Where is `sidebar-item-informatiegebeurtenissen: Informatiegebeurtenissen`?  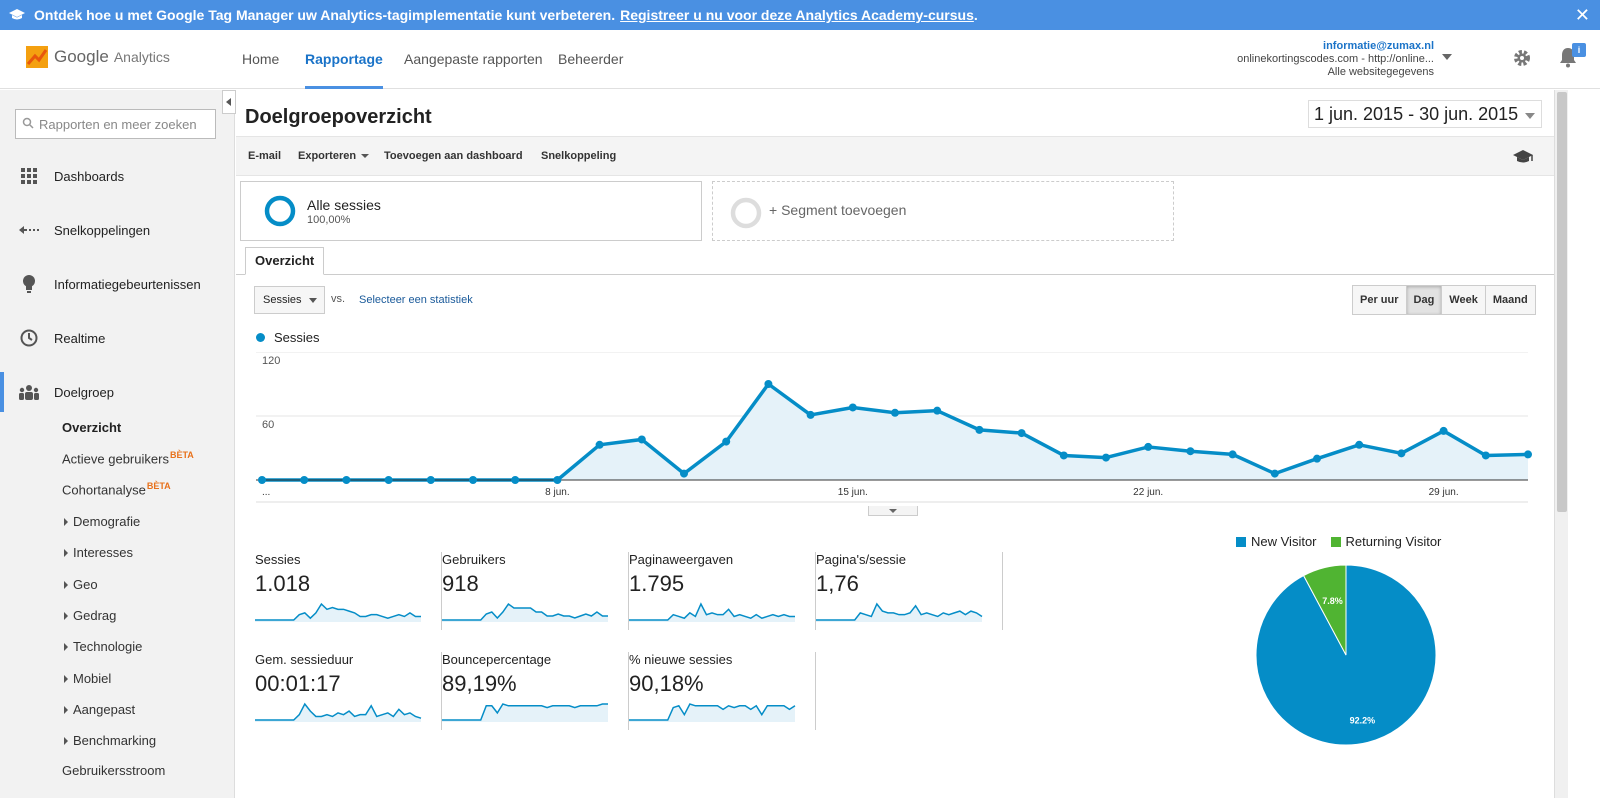 sidebar-item-informatiegebeurtenissen: Informatiegebeurtenissen is located at coordinates (117, 284).